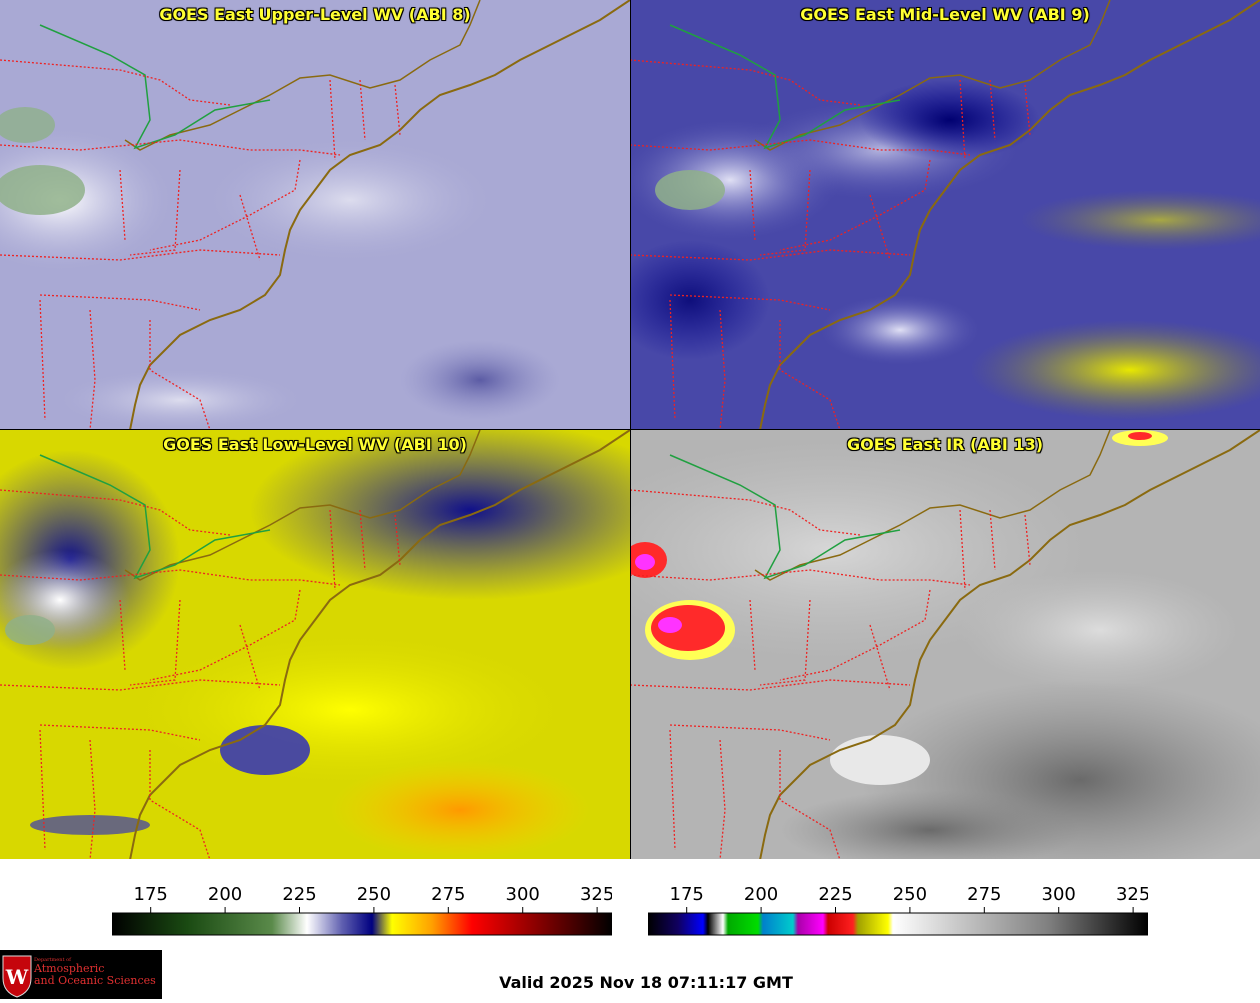  I want to click on upper-level-wv-title: GOES East Upper-Level WV (ABI 8), so click(315, 14).